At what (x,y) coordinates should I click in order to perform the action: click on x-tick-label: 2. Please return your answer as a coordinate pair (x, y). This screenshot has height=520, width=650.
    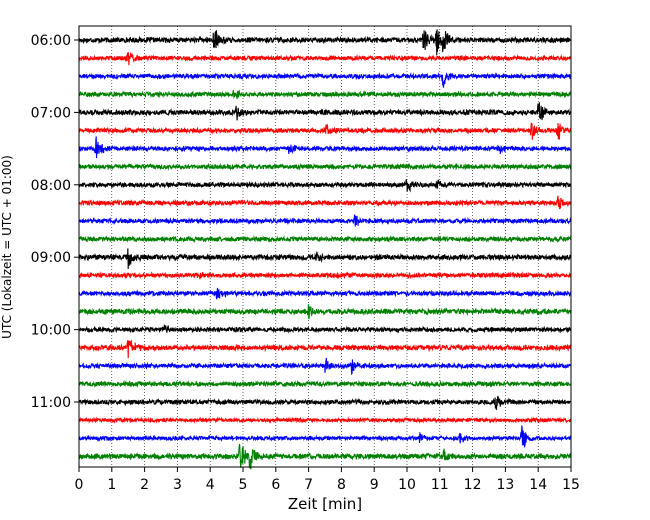
    Looking at the image, I should click on (144, 485).